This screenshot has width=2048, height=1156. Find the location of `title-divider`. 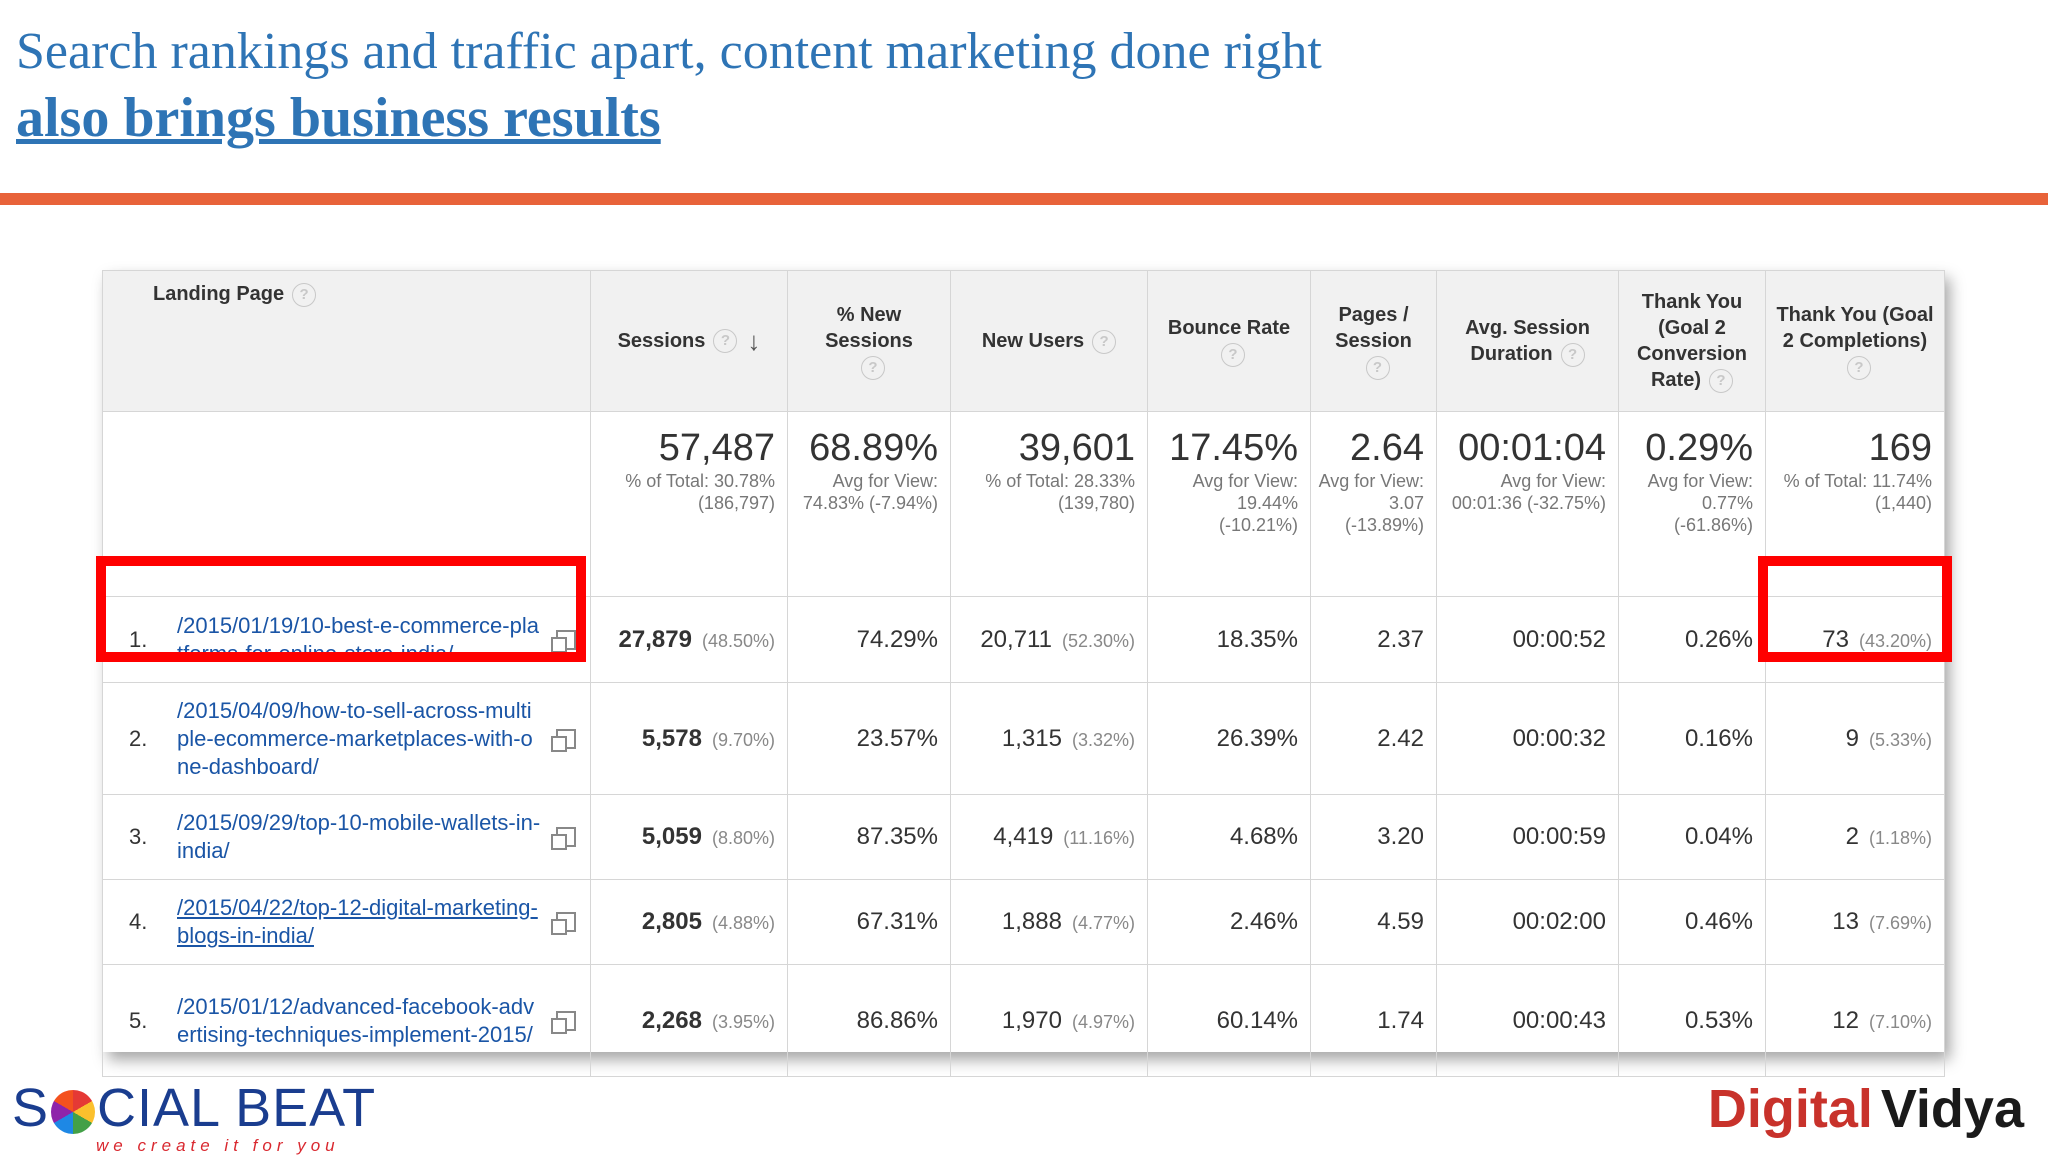

title-divider is located at coordinates (1024, 199).